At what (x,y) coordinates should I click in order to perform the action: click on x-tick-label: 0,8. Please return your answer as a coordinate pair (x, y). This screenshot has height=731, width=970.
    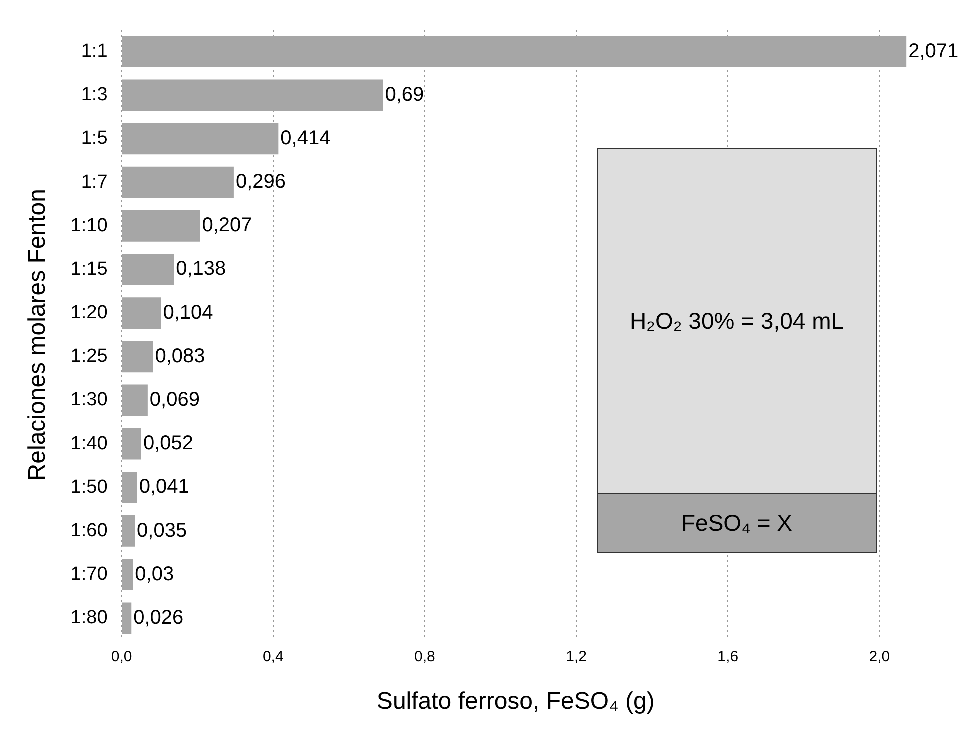
    Looking at the image, I should click on (425, 657).